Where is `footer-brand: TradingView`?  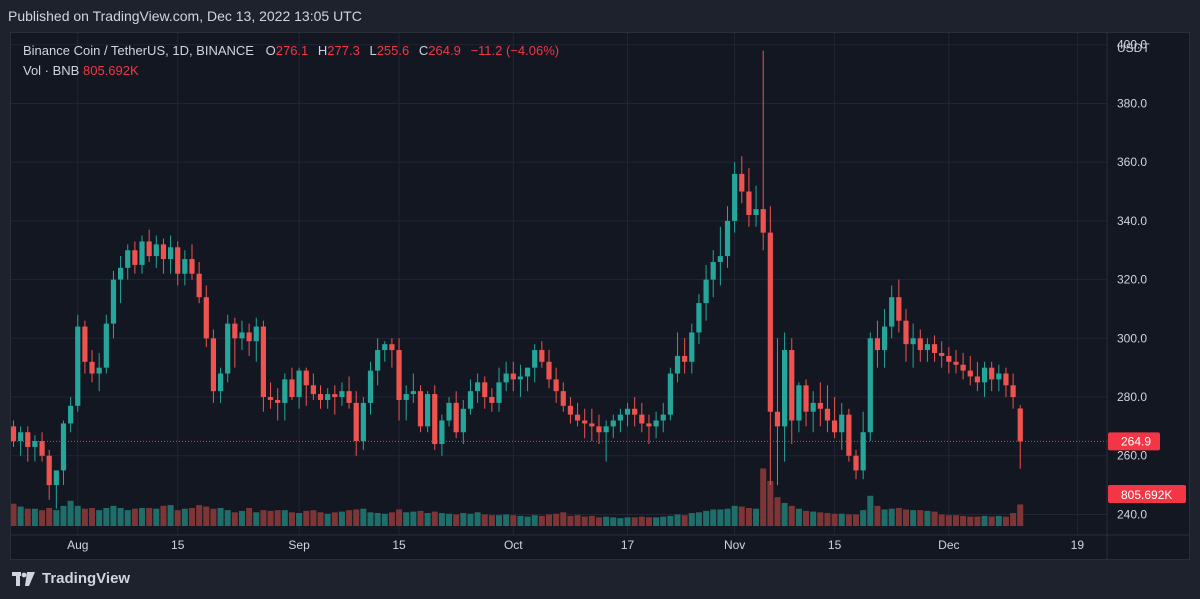 footer-brand: TradingView is located at coordinates (71, 578).